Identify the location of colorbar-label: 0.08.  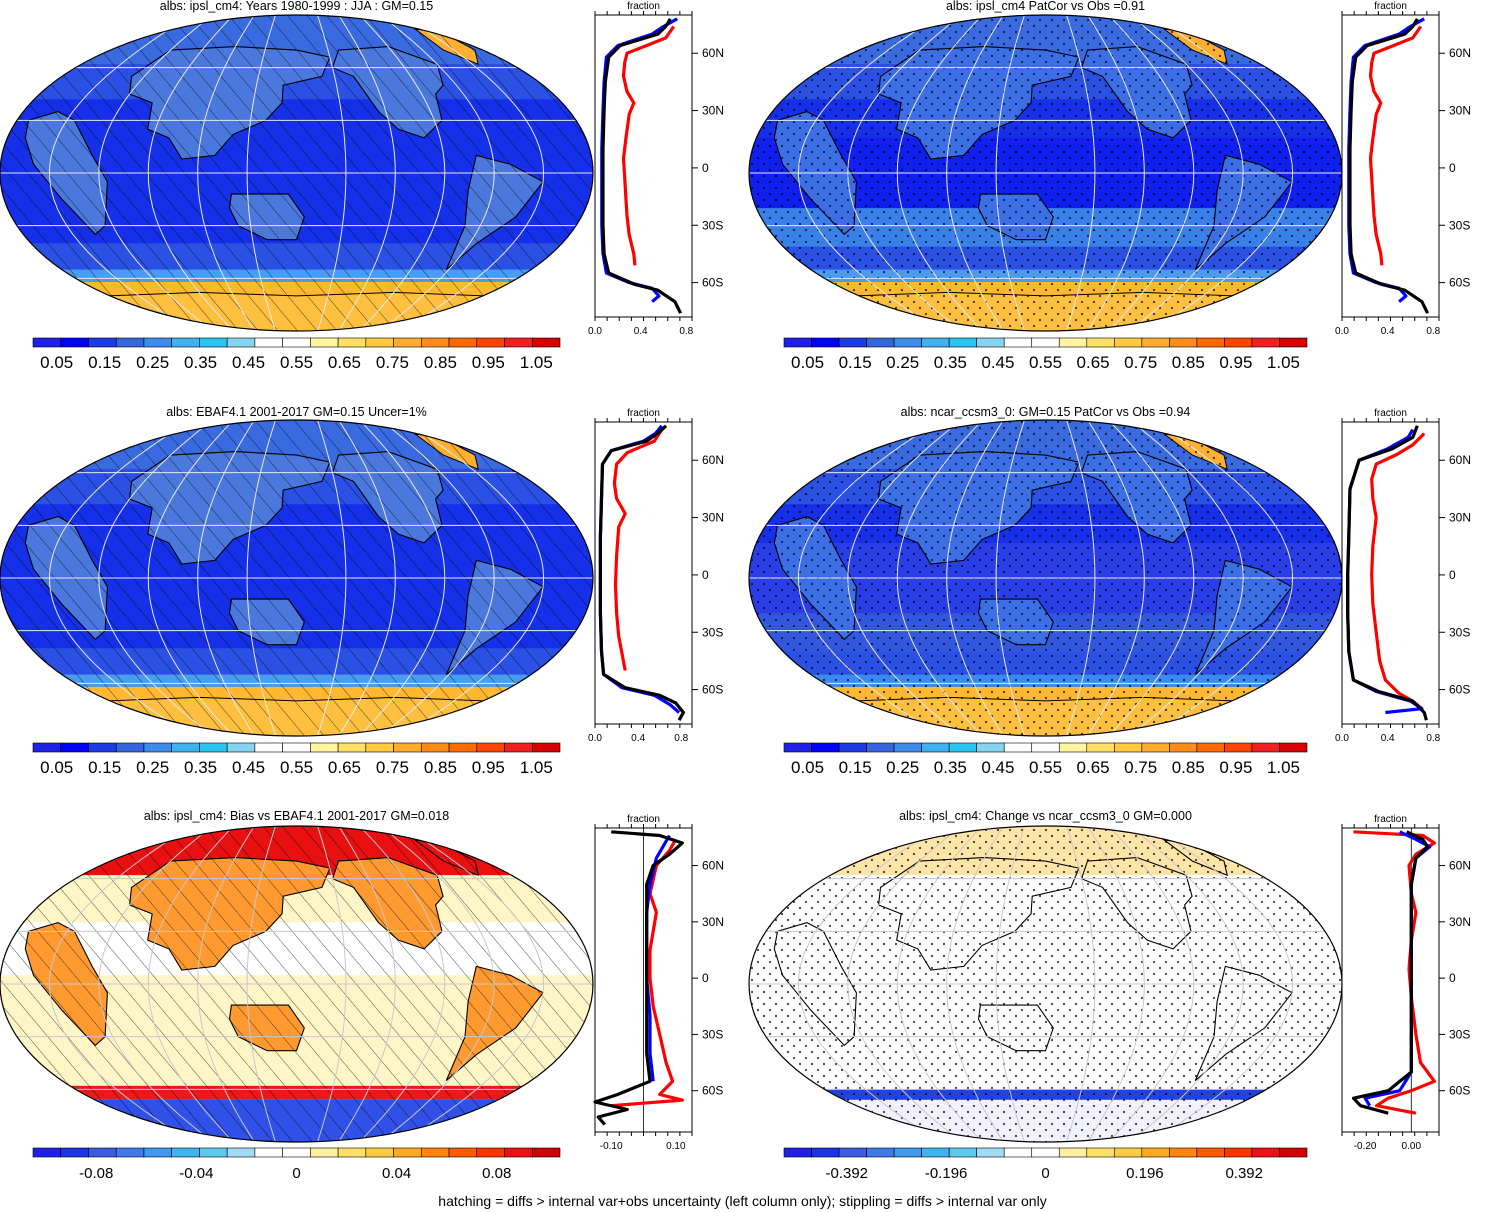
(496, 1173).